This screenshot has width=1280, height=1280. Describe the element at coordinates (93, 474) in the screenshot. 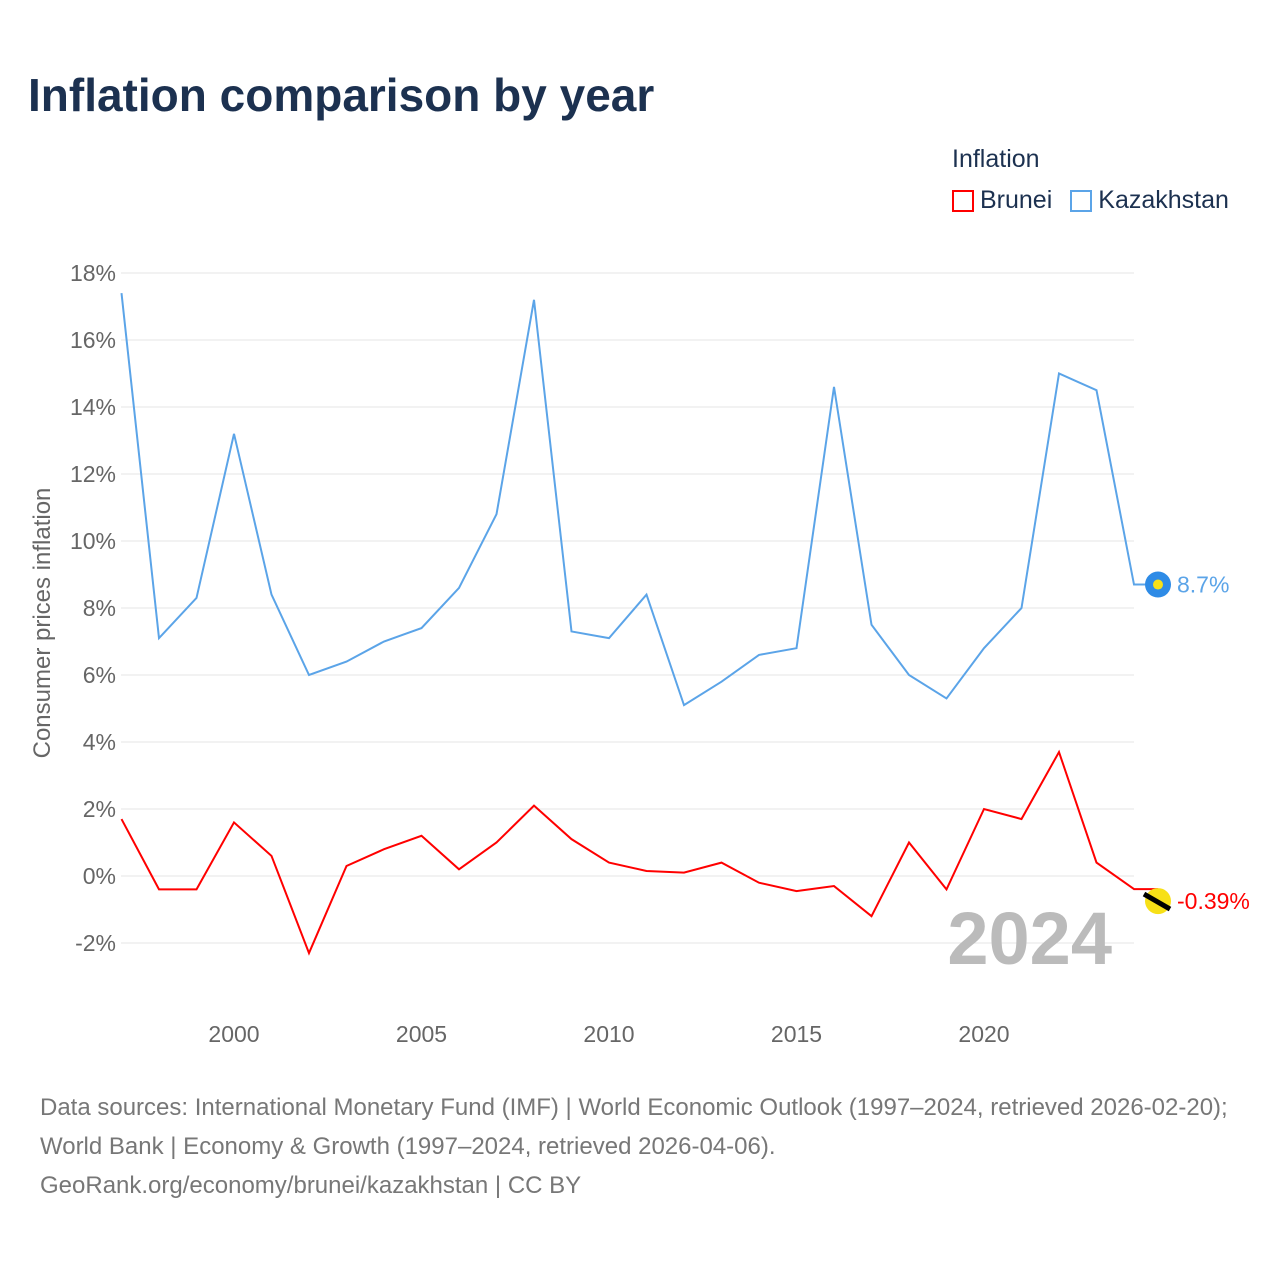

I see `y-tick-label: 12%` at that location.